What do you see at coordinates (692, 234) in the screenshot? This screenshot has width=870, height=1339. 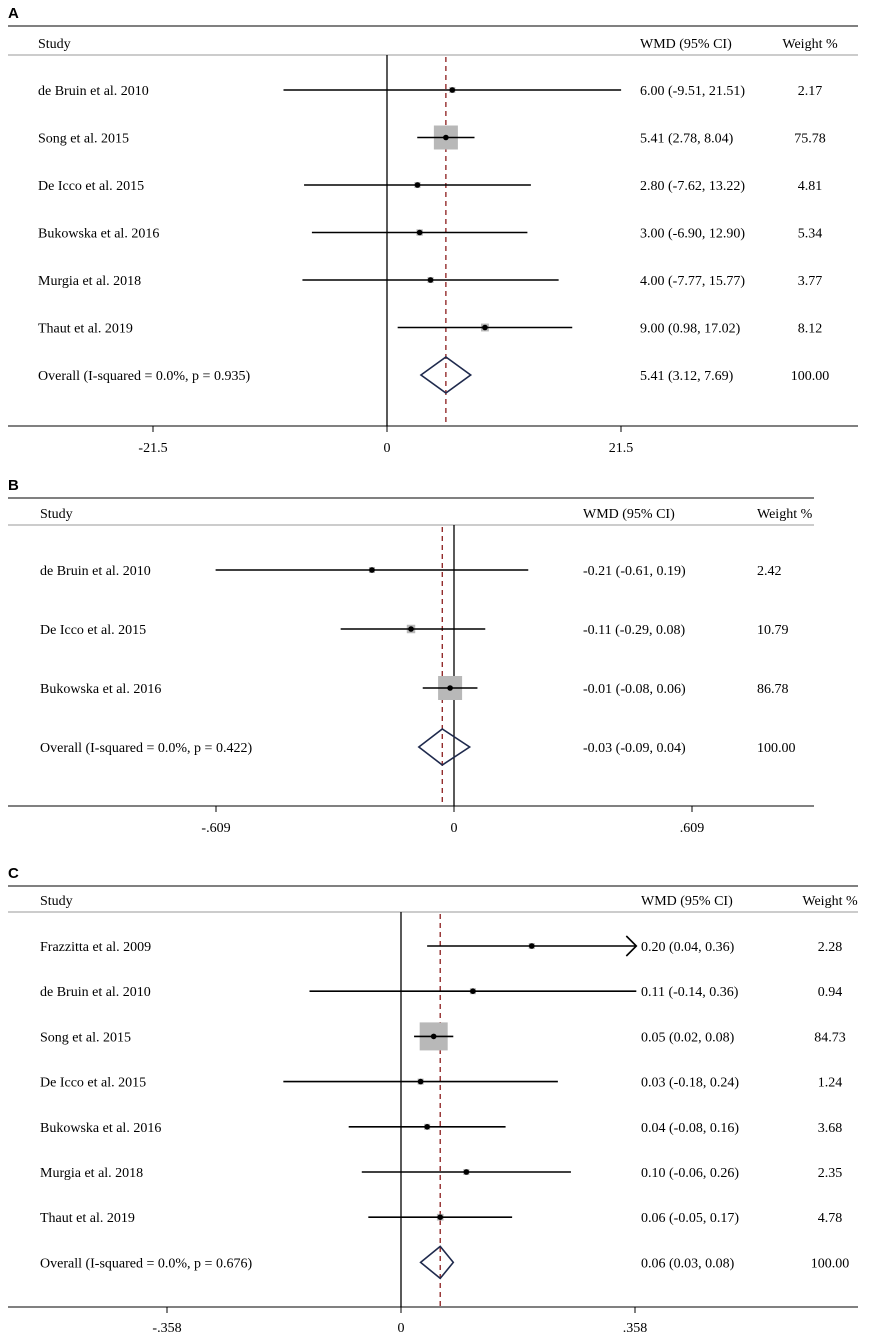 I see `effect-ci-text: 3.00 (-6.90, 12.90)` at bounding box center [692, 234].